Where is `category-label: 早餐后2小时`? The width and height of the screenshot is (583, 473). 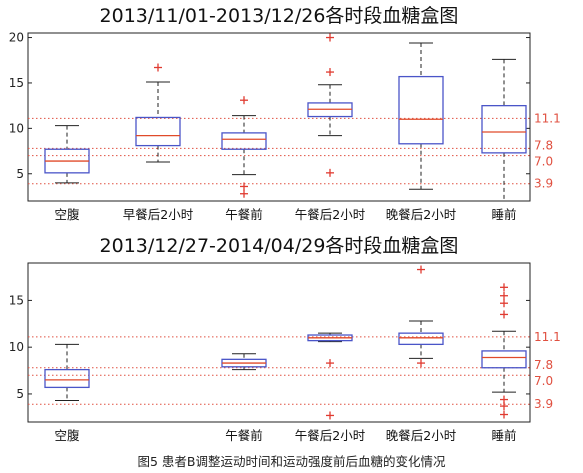
category-label: 早餐后2小时 is located at coordinates (158, 214).